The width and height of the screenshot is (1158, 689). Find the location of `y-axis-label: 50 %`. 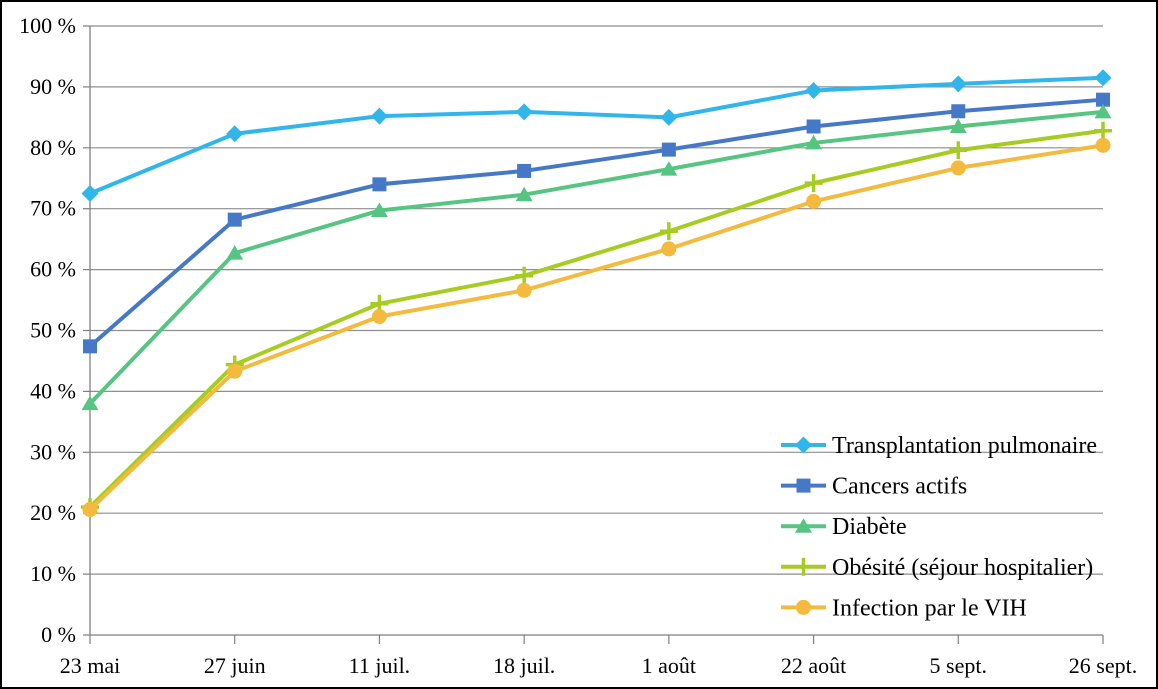

y-axis-label: 50 % is located at coordinates (53, 330).